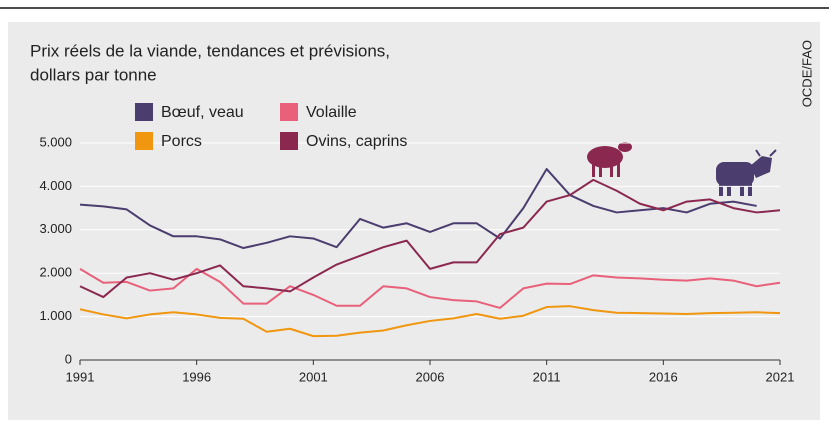 The height and width of the screenshot is (435, 829). Describe the element at coordinates (780, 376) in the screenshot. I see `x-tick-label: 2021` at that location.